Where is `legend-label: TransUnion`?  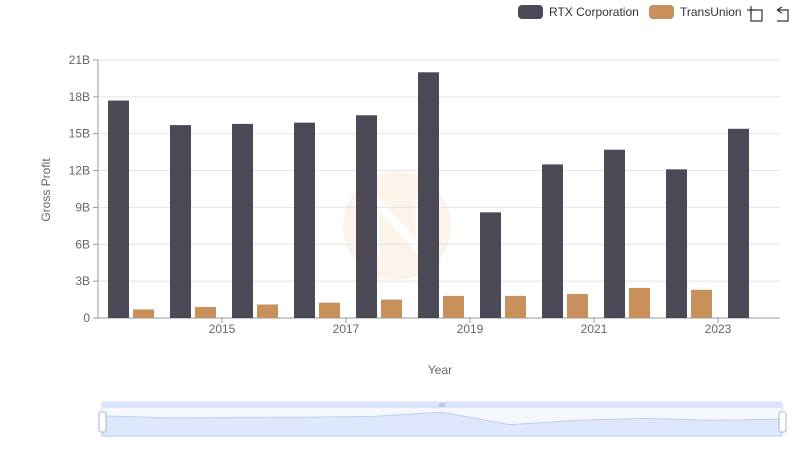 legend-label: TransUnion is located at coordinates (711, 12).